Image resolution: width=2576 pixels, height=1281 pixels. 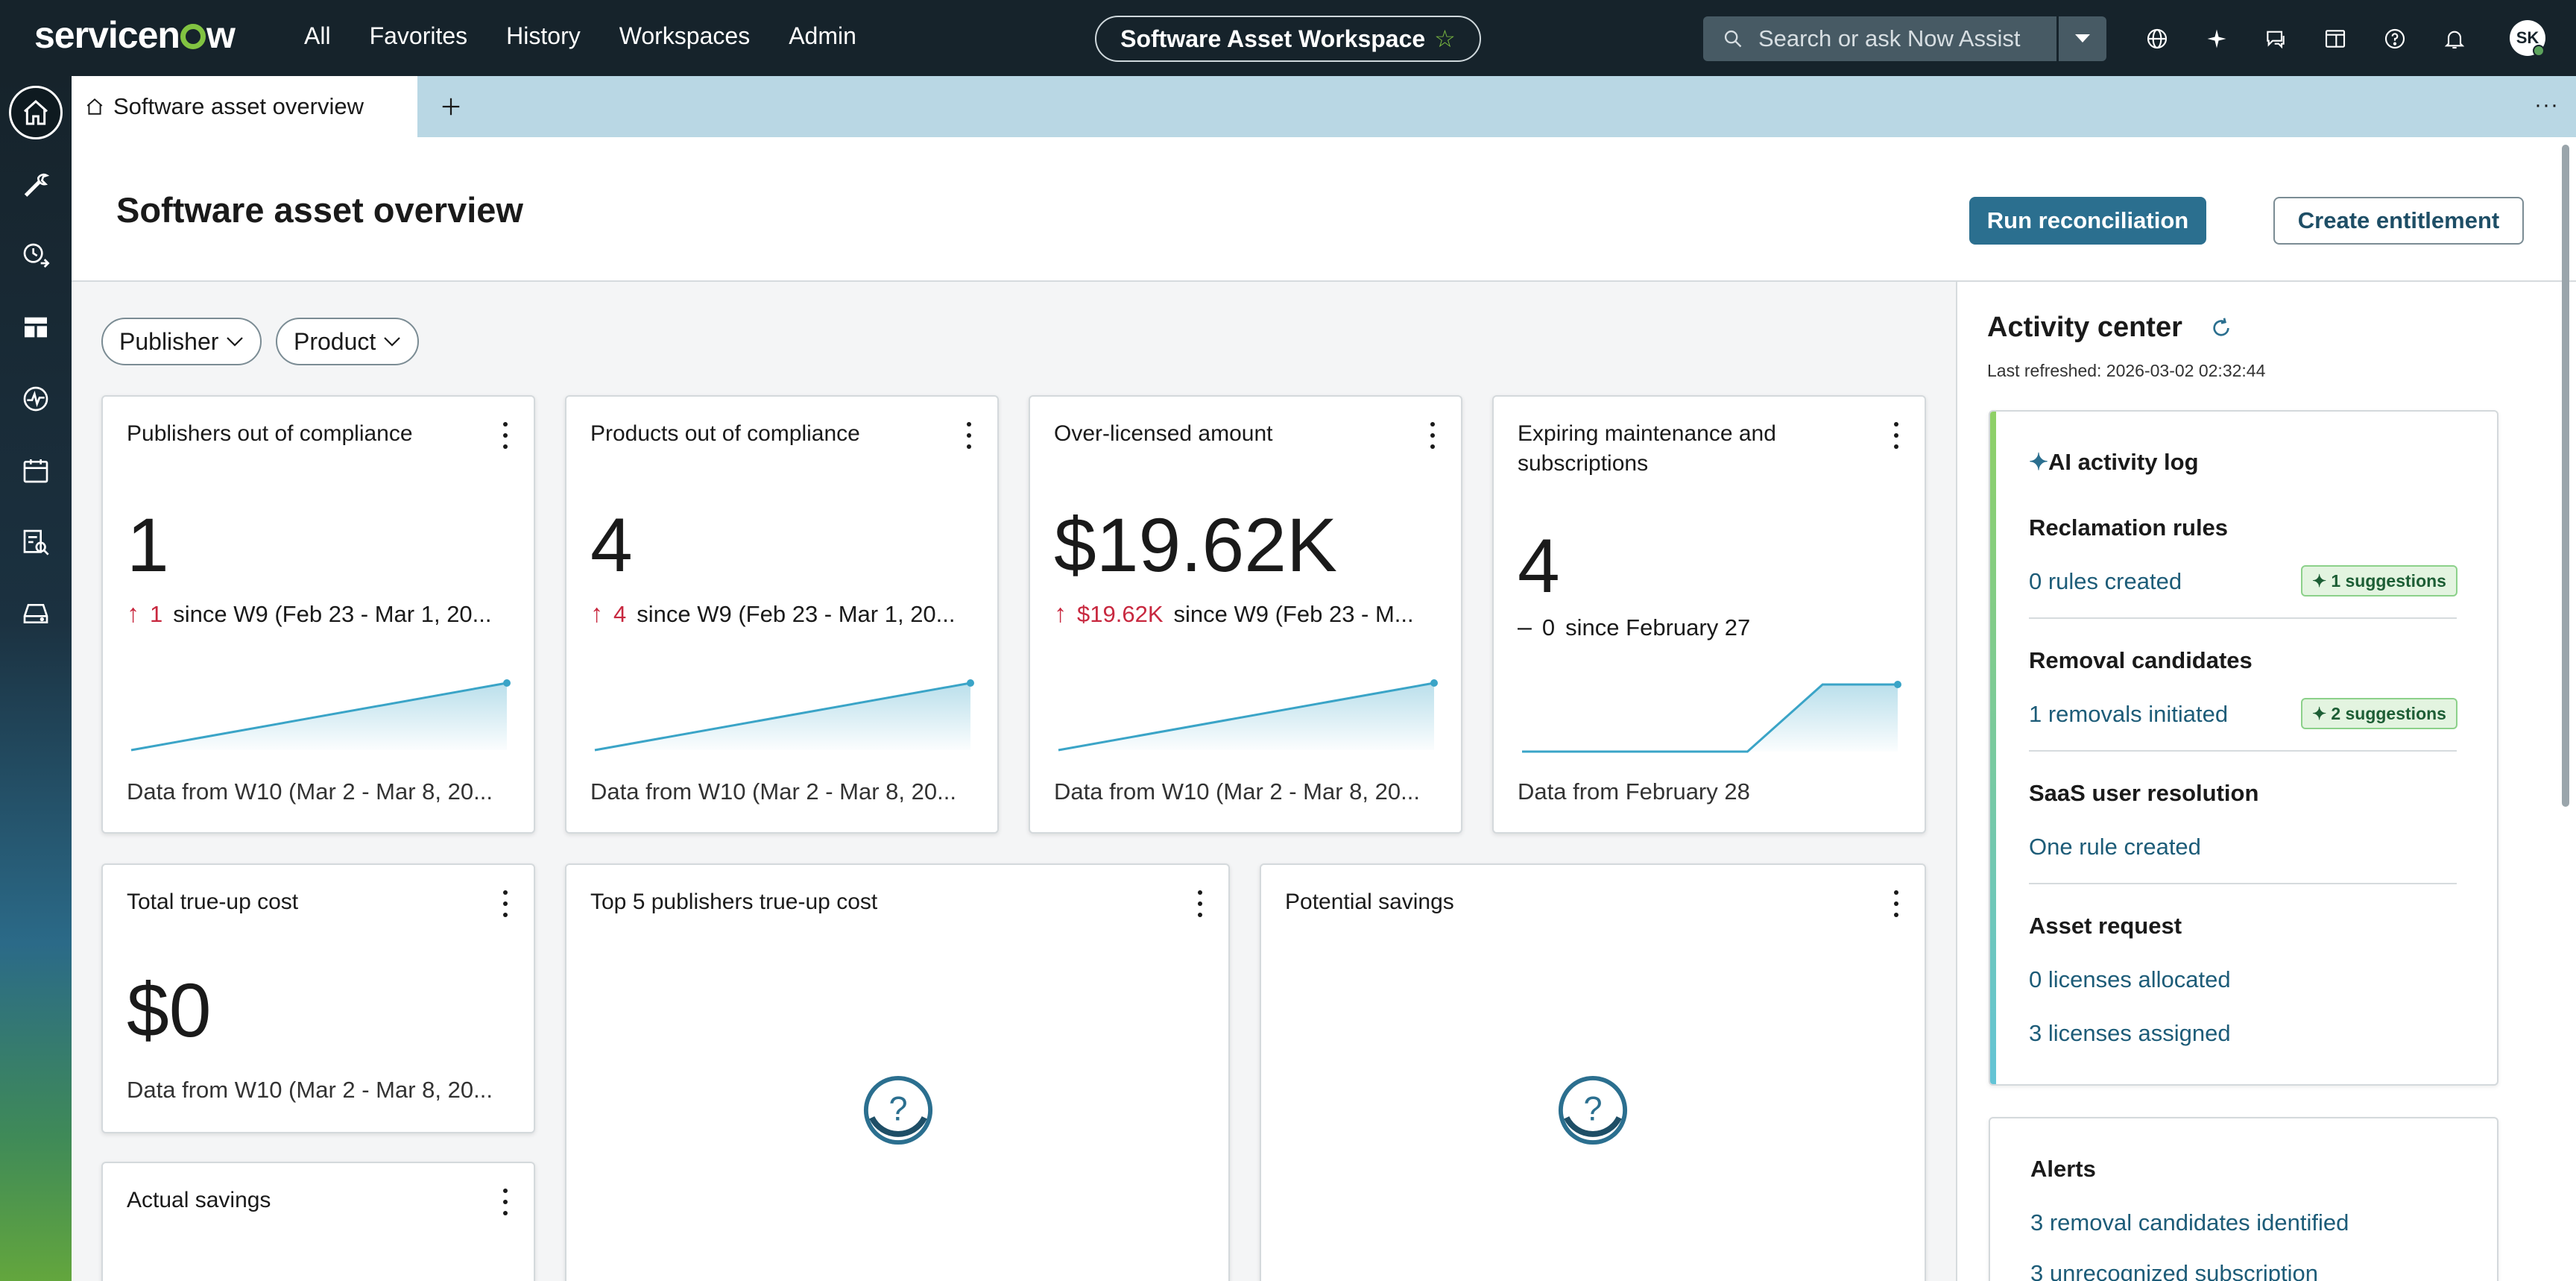 What do you see at coordinates (36, 470) in the screenshot?
I see `rail-calendar` at bounding box center [36, 470].